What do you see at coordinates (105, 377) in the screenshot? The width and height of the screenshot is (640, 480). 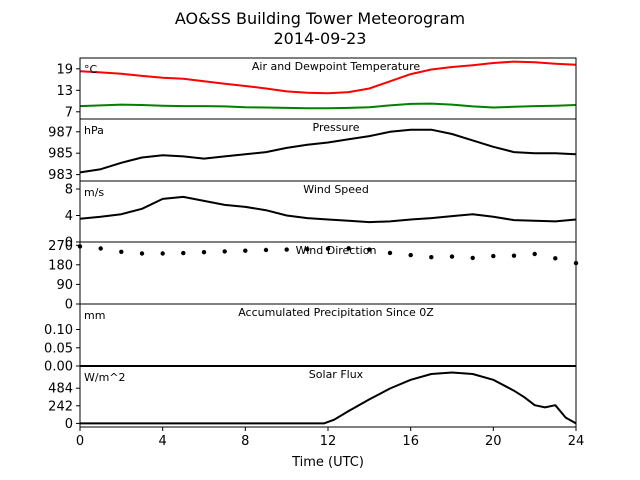 I see `solar-flux-unit-label: W/m^2` at bounding box center [105, 377].